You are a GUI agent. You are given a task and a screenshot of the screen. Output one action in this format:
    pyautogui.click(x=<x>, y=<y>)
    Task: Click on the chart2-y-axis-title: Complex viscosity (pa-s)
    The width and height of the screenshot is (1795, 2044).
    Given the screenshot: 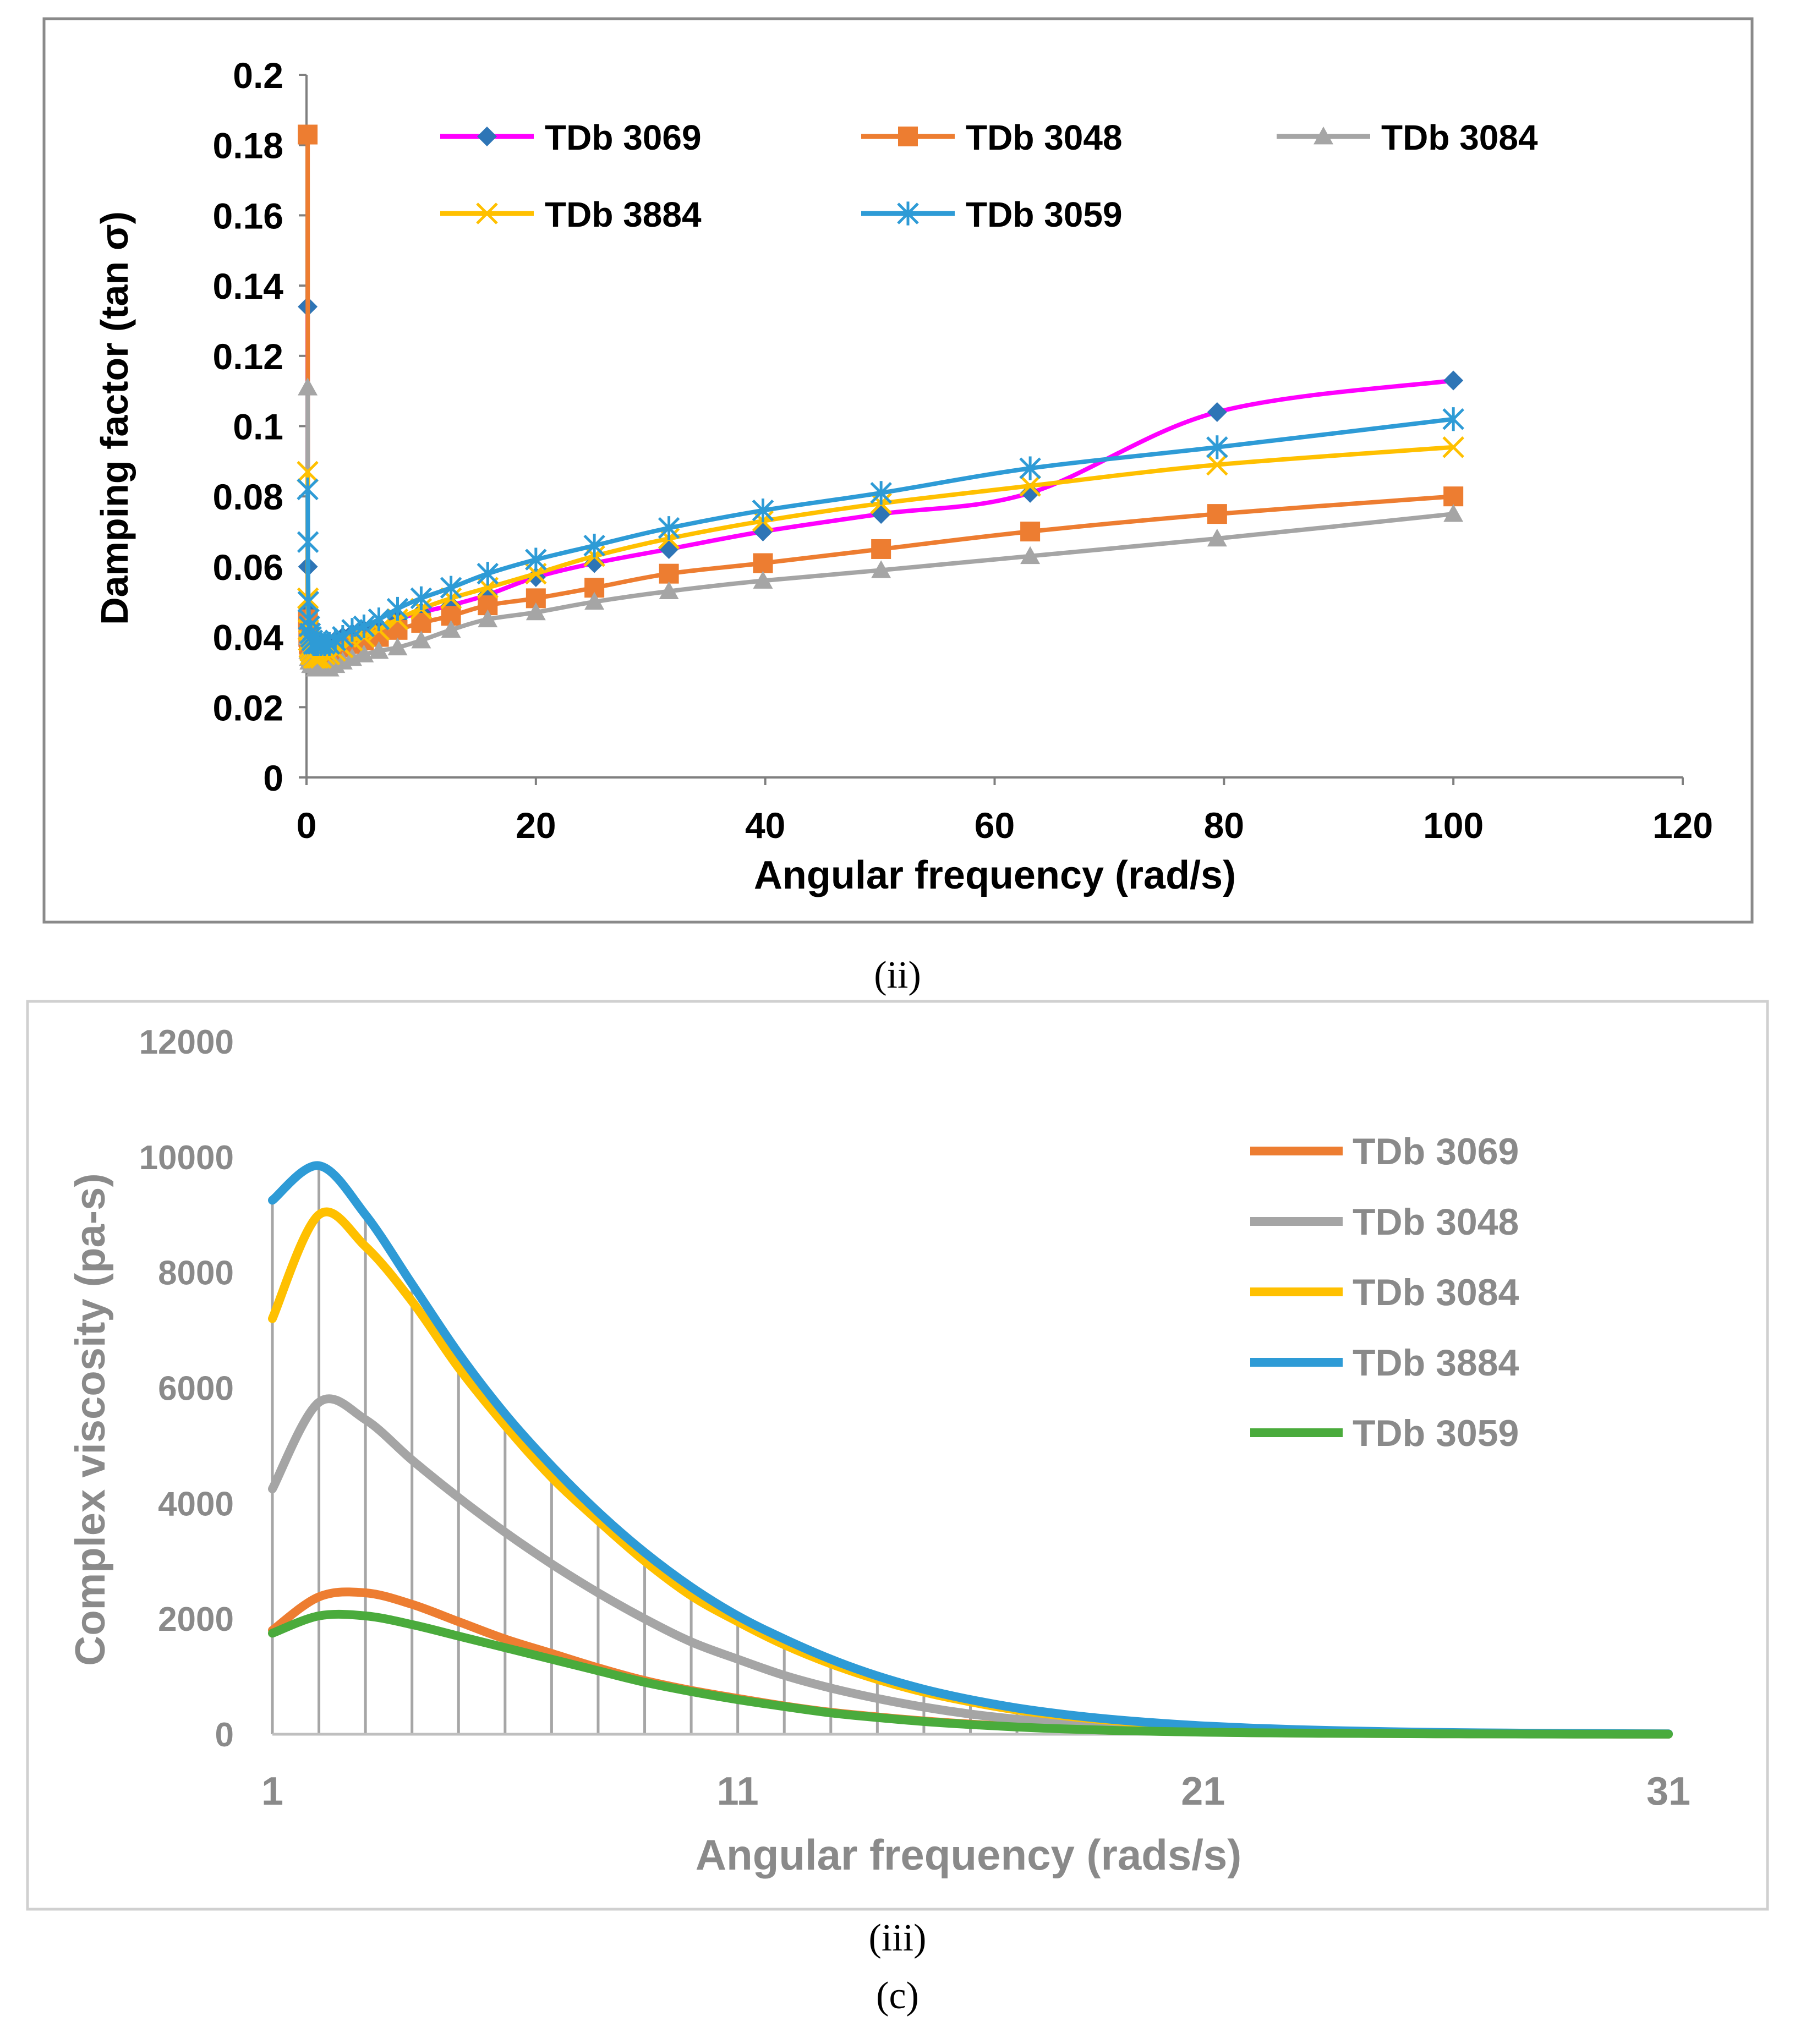 What is the action you would take?
    pyautogui.click(x=90, y=1419)
    